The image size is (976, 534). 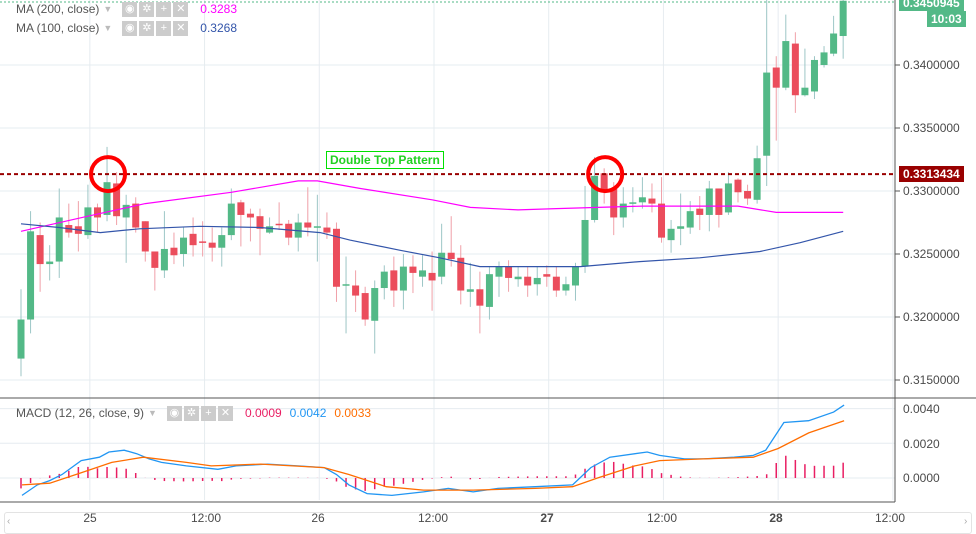 What do you see at coordinates (218, 28) in the screenshot?
I see `legend-ma100-value: 0.3268` at bounding box center [218, 28].